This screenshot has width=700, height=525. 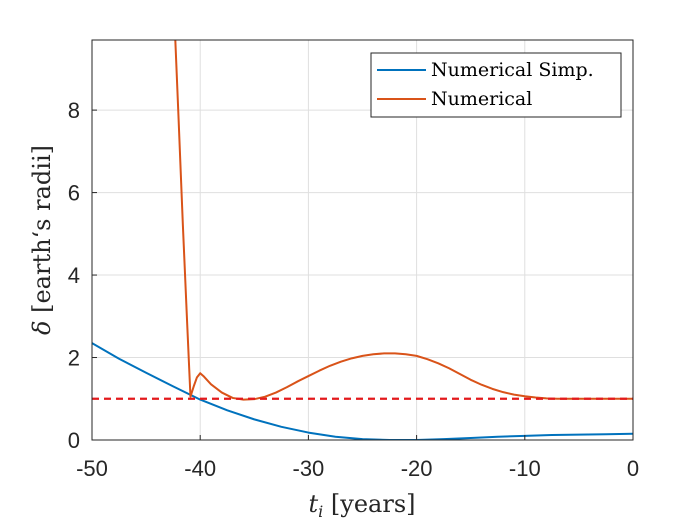 What do you see at coordinates (74, 110) in the screenshot?
I see `y-tick-label: 8` at bounding box center [74, 110].